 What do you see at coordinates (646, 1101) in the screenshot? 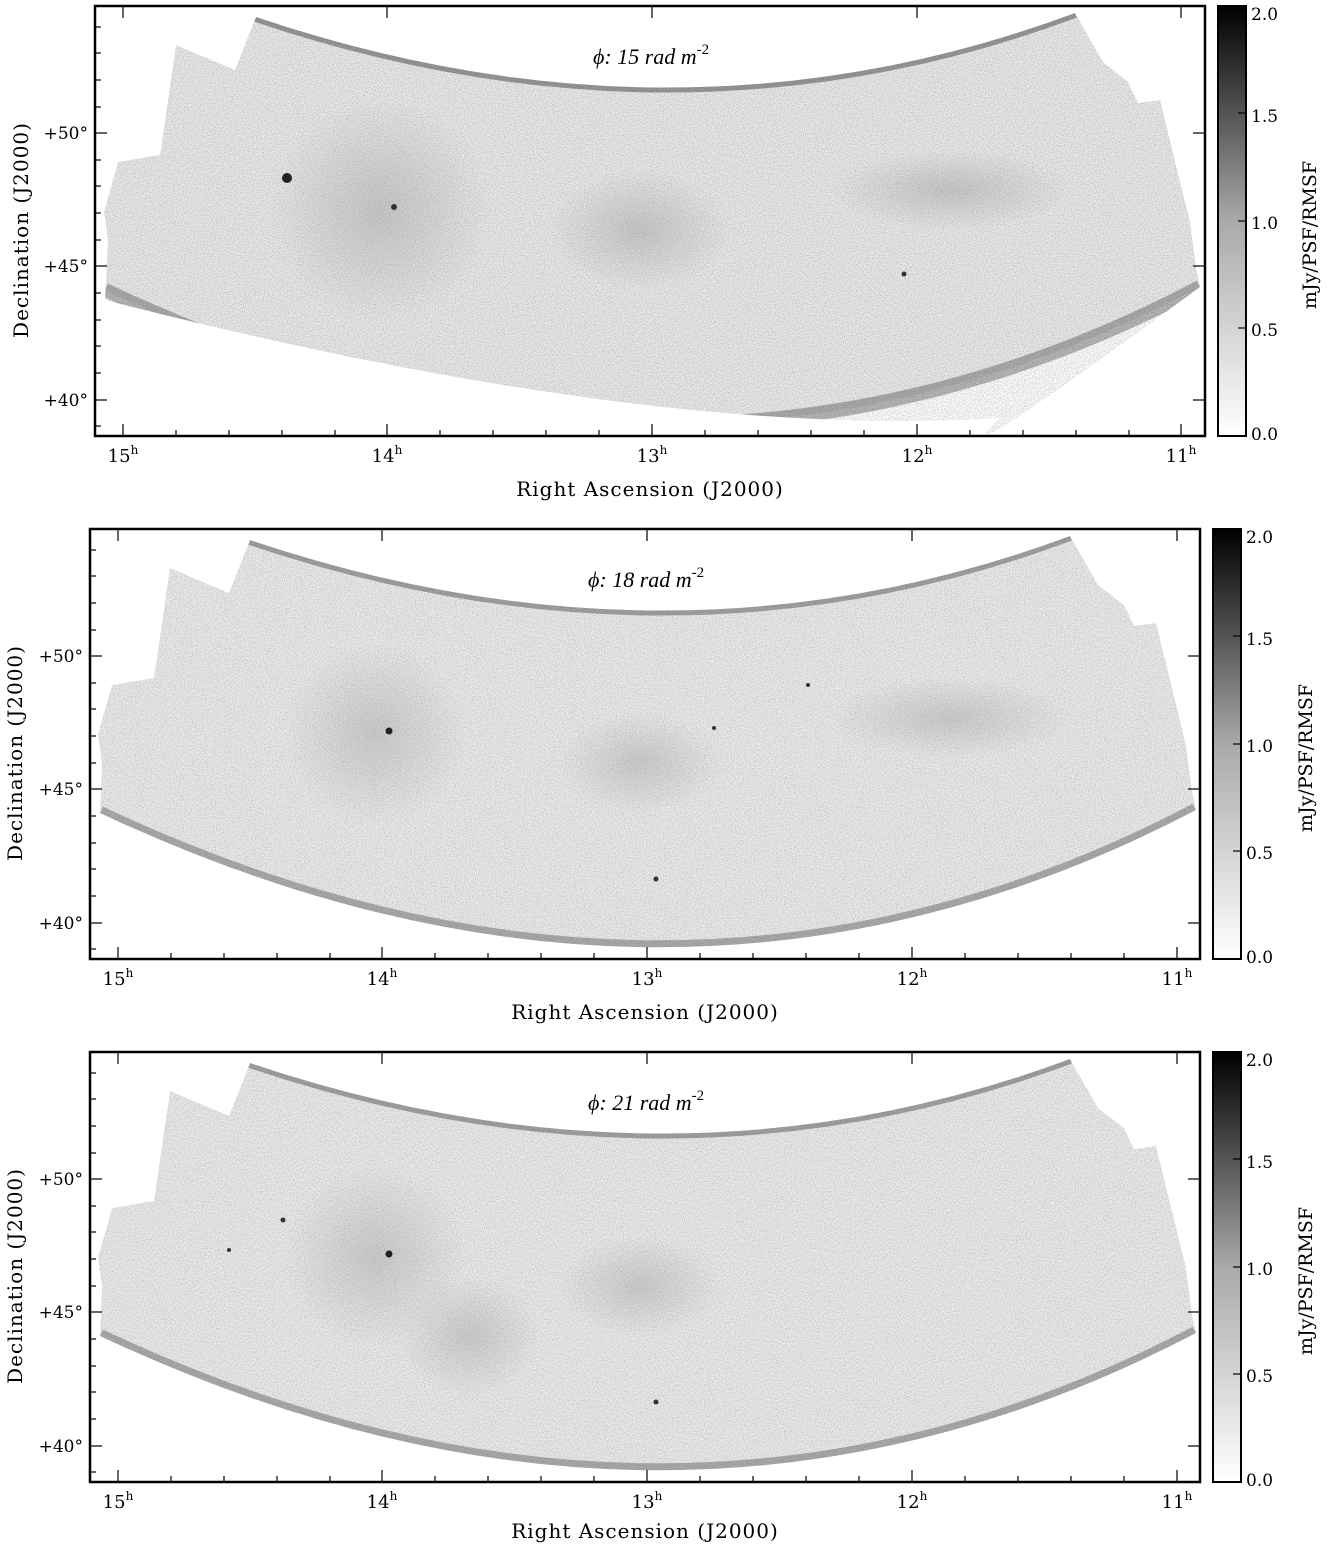
I see `map-title: ϕ: 21 rad m-2` at bounding box center [646, 1101].